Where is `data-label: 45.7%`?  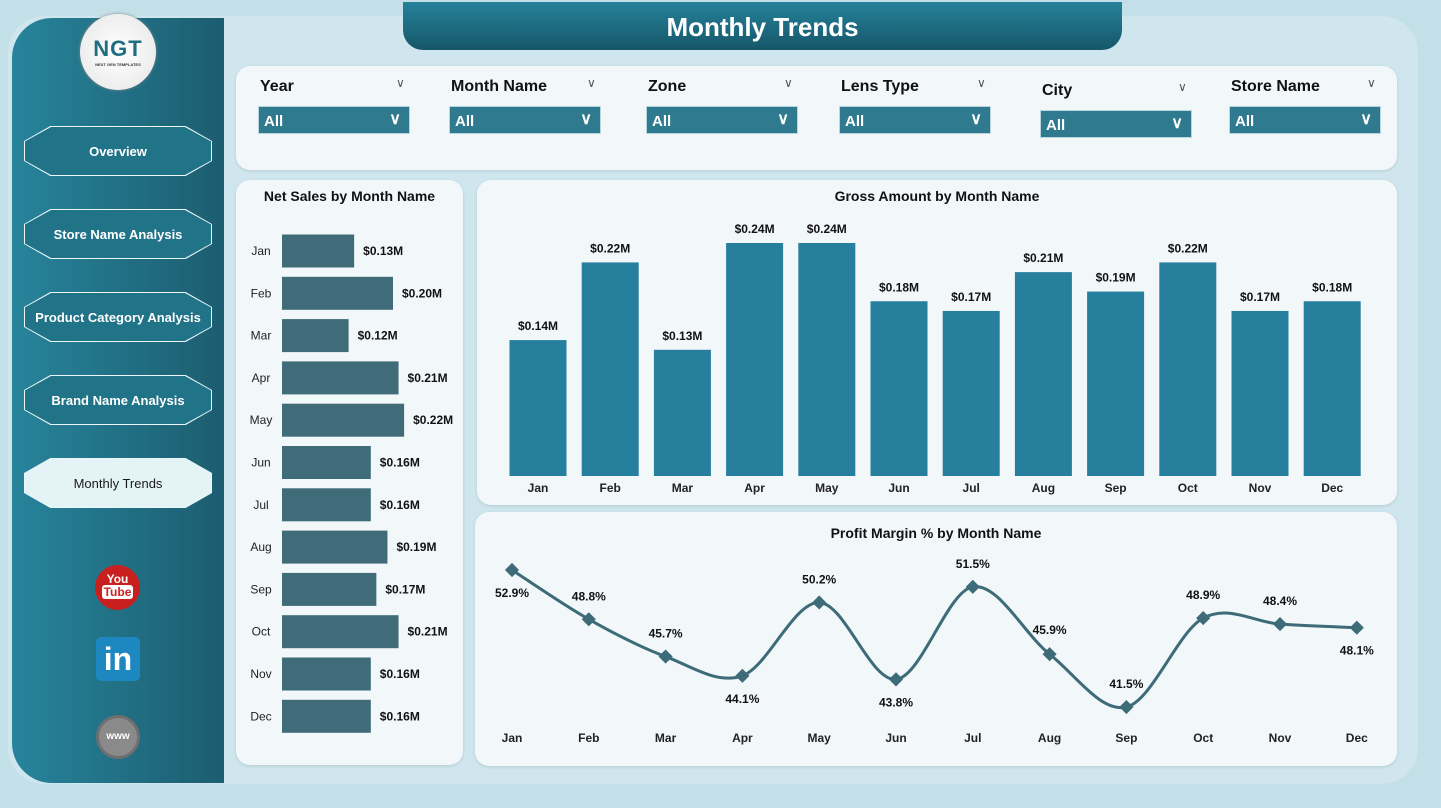
data-label: 45.7% is located at coordinates (666, 634).